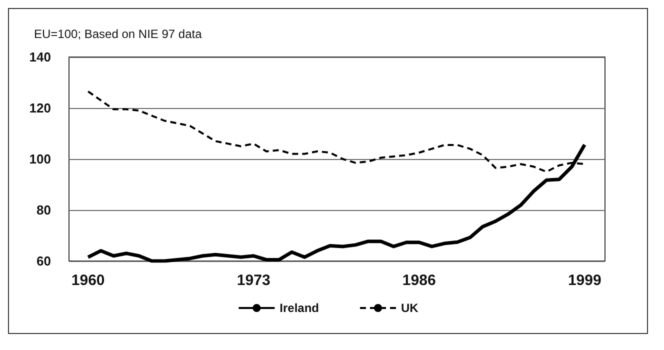  I want to click on x-tick-label: 1986, so click(419, 280).